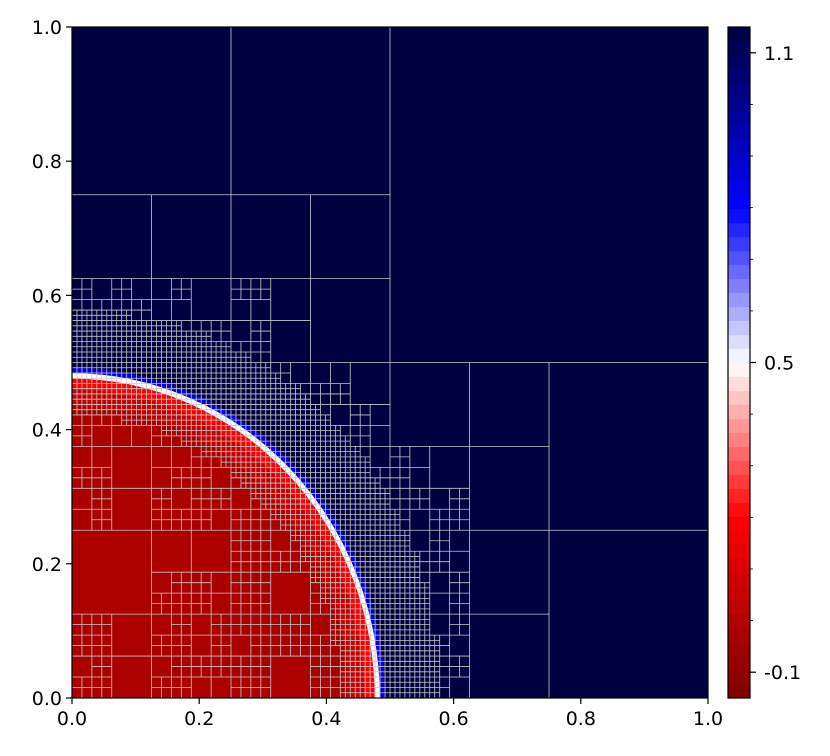 The image size is (830, 756). I want to click on colorbar-tick-label: 0.5, so click(779, 364).